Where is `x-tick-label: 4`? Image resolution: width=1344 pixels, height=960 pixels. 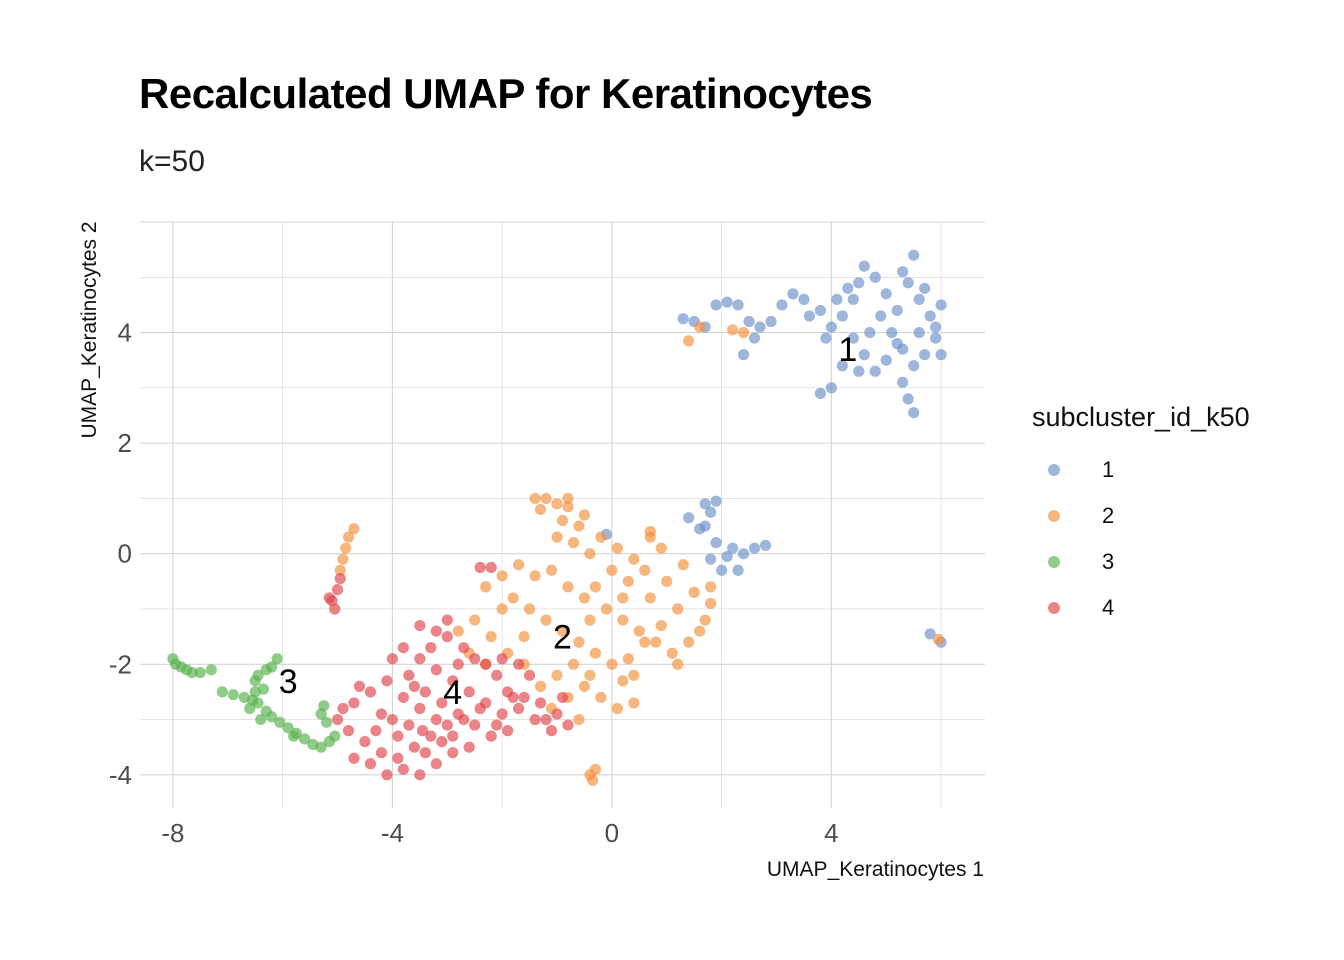 x-tick-label: 4 is located at coordinates (831, 833).